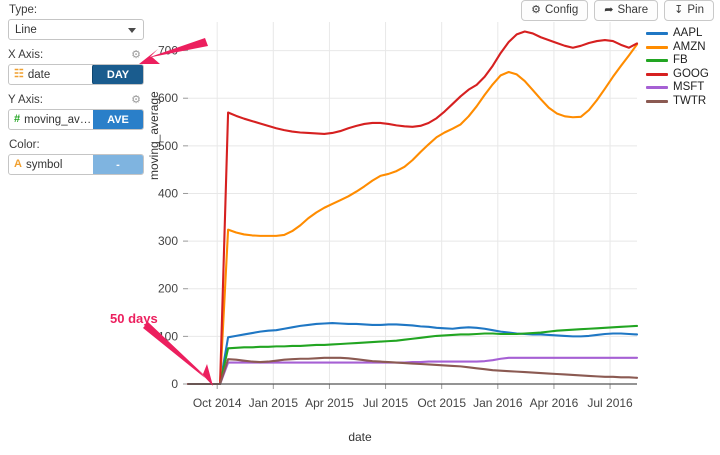 This screenshot has height=455, width=720. What do you see at coordinates (134, 318) in the screenshot?
I see `fifty-days-callout: 50 days` at bounding box center [134, 318].